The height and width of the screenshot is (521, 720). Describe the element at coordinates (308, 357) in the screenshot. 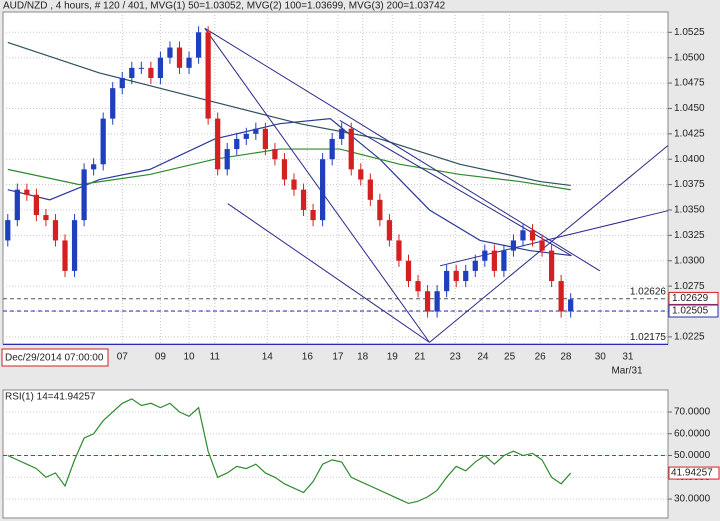

I see `x-tick-label: 16` at that location.